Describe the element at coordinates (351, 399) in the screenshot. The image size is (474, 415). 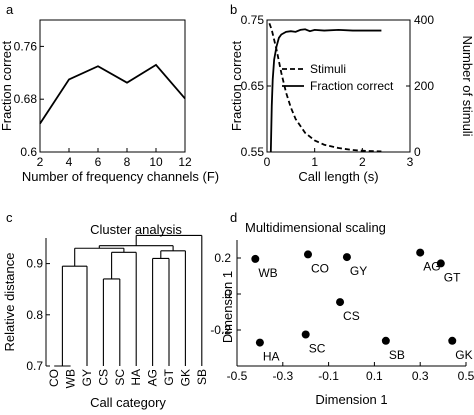
I see `x-axis-label: Dimension 1` at that location.